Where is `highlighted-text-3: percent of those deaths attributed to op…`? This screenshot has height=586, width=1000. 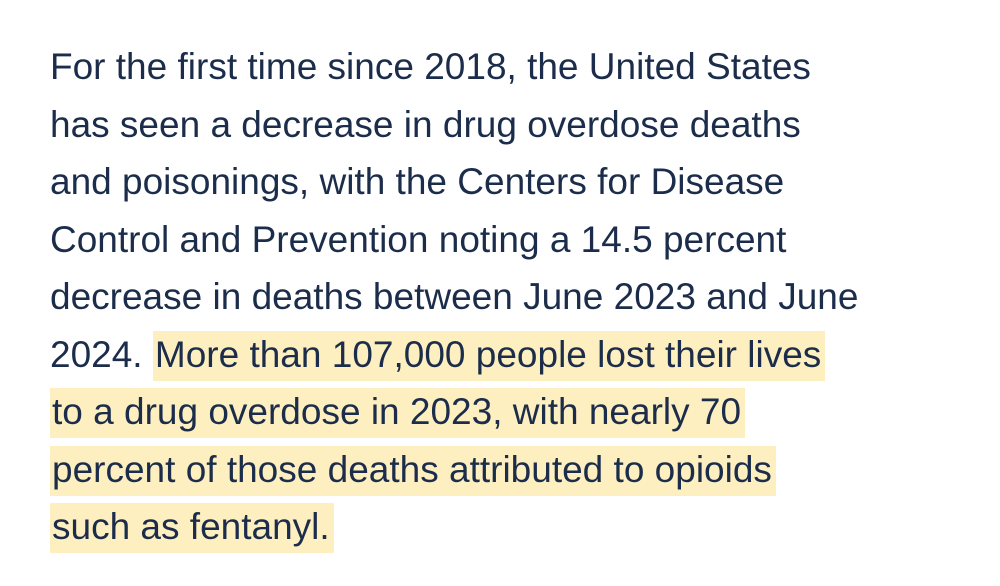 highlighted-text-3: percent of those deaths attributed to op… is located at coordinates (413, 470).